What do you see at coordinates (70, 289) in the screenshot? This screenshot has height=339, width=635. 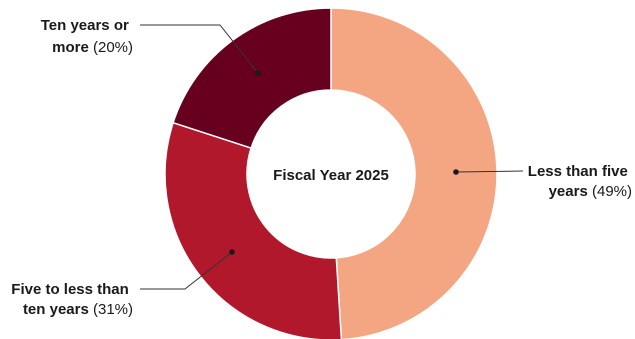 I see `label-line: Five to less than` at bounding box center [70, 289].